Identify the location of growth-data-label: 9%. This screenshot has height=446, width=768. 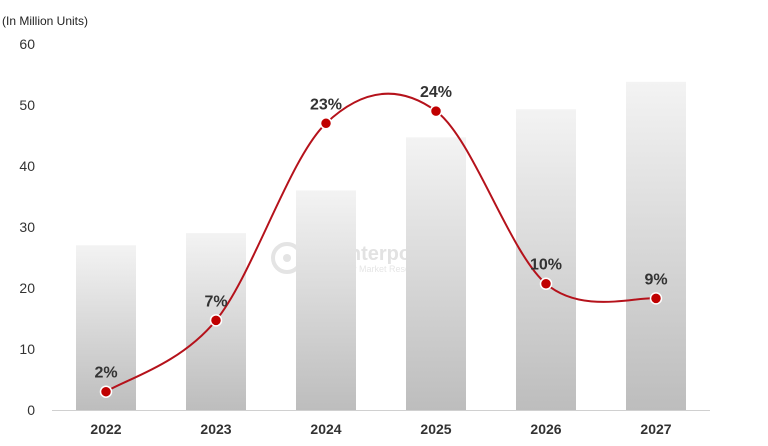
(655, 279).